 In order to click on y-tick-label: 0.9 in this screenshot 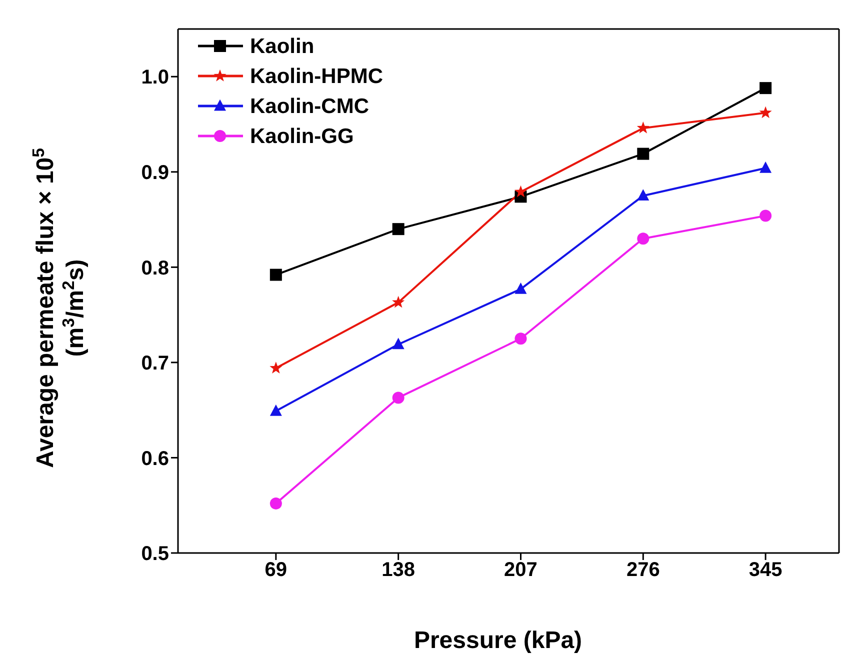, I will do `click(155, 173)`.